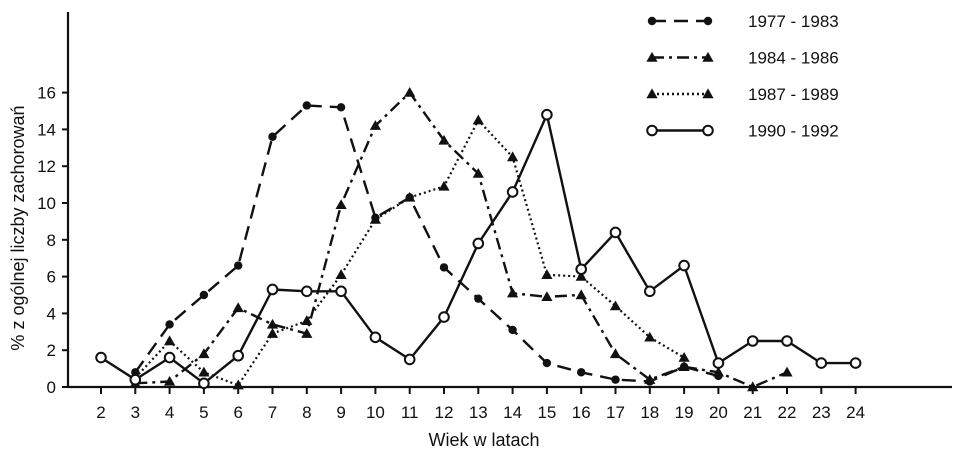 This screenshot has width=966, height=452. Describe the element at coordinates (742, 94) in the screenshot. I see `legend-item: 1987 - 1989` at that location.